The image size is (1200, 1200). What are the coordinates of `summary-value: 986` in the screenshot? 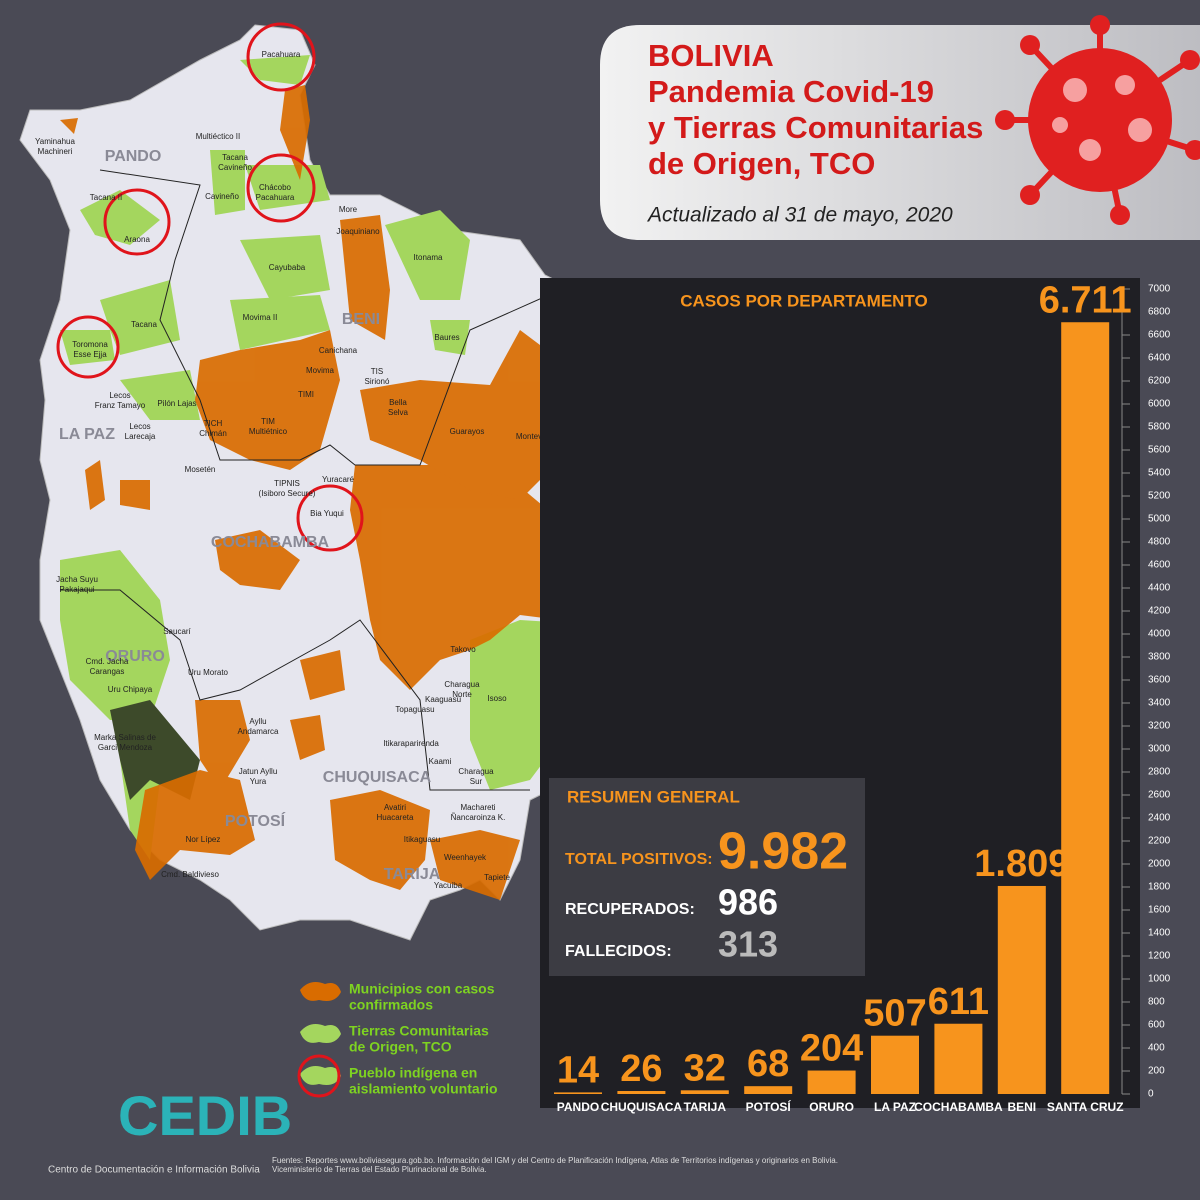 It's located at (748, 902).